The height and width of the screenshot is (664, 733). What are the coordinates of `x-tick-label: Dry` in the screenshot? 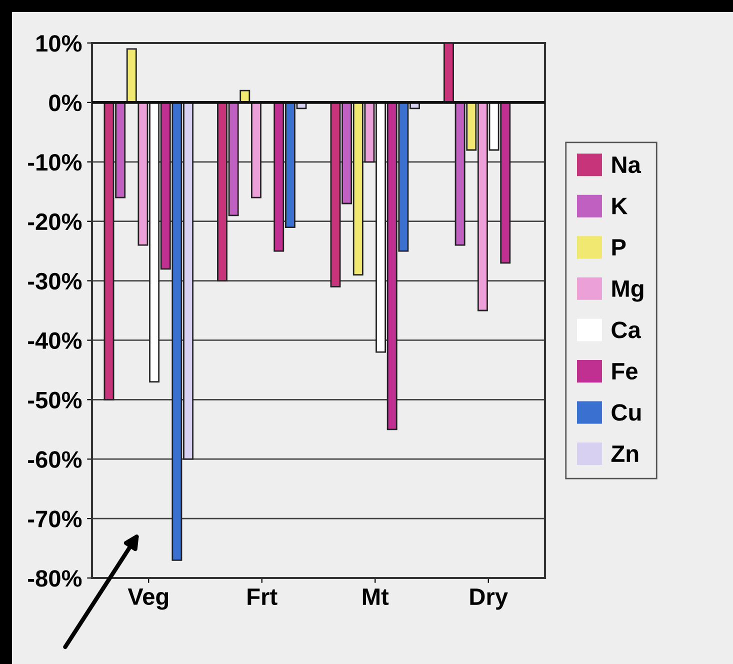 It's located at (489, 599).